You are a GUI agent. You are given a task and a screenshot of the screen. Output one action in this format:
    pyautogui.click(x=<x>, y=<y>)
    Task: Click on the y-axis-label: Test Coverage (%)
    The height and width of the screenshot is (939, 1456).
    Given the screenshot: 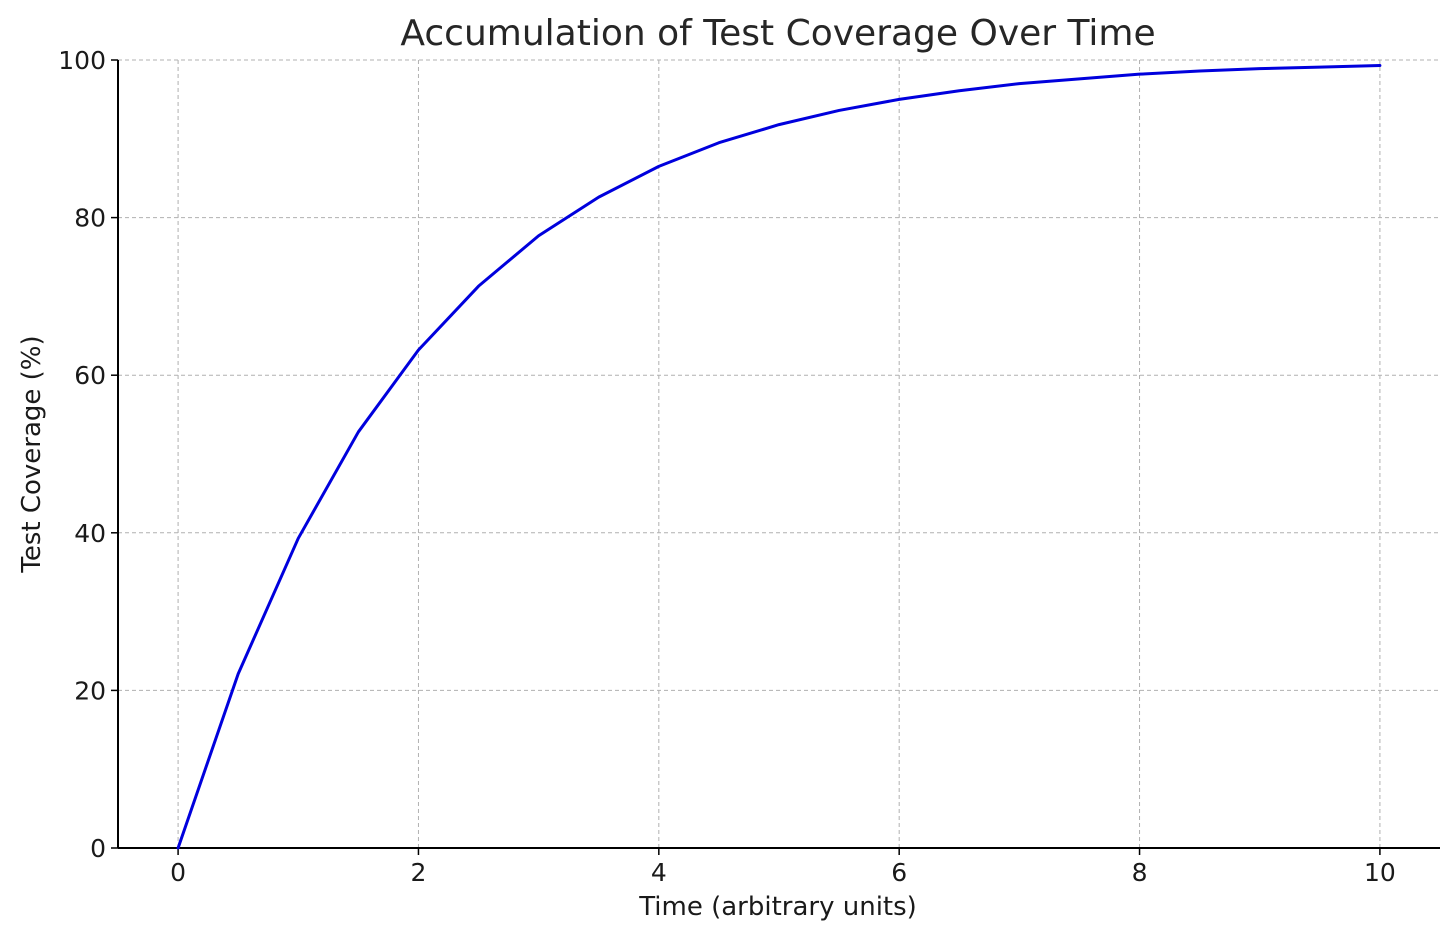 What is the action you would take?
    pyautogui.click(x=32, y=454)
    